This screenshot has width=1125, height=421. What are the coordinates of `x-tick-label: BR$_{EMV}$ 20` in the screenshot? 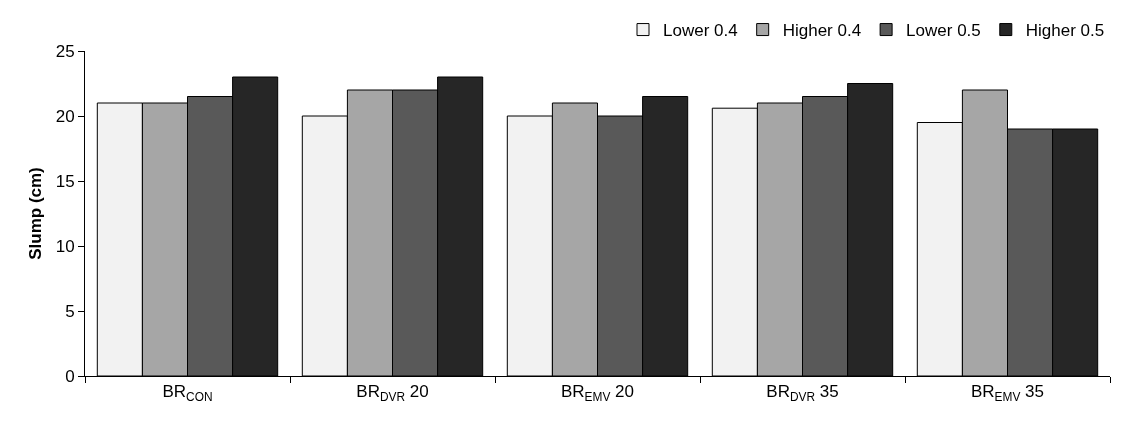 It's located at (597, 393).